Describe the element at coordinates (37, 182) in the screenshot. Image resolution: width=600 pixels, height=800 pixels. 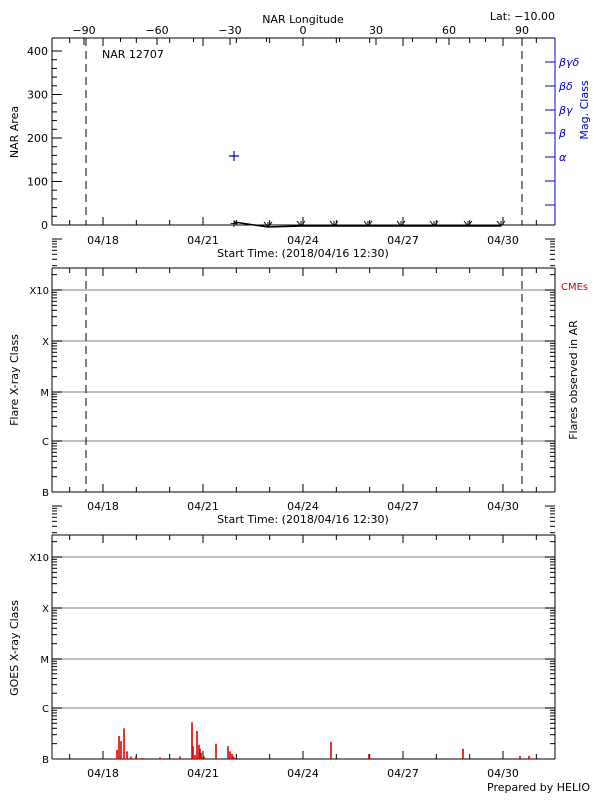
I see `y-tick-label: 100` at that location.